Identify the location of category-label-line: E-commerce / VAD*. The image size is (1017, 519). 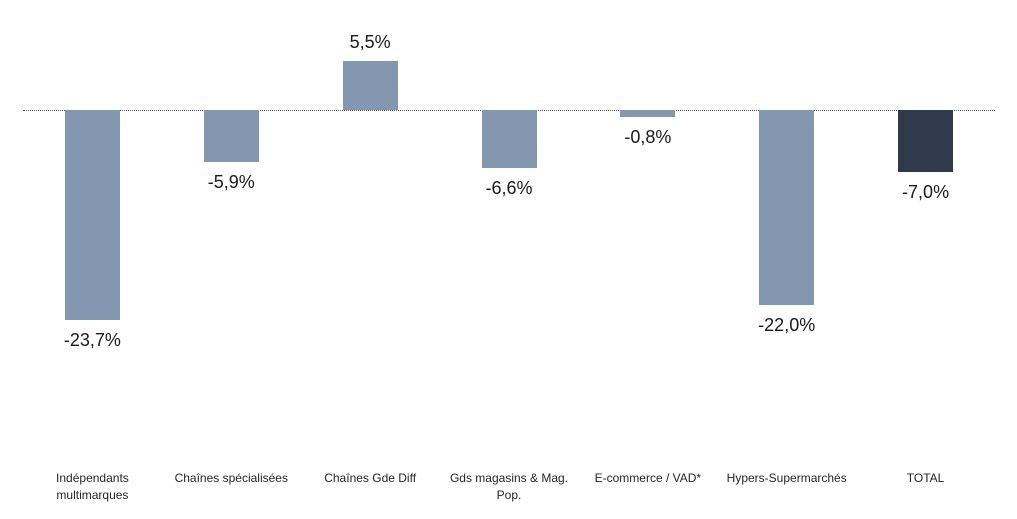
(648, 478).